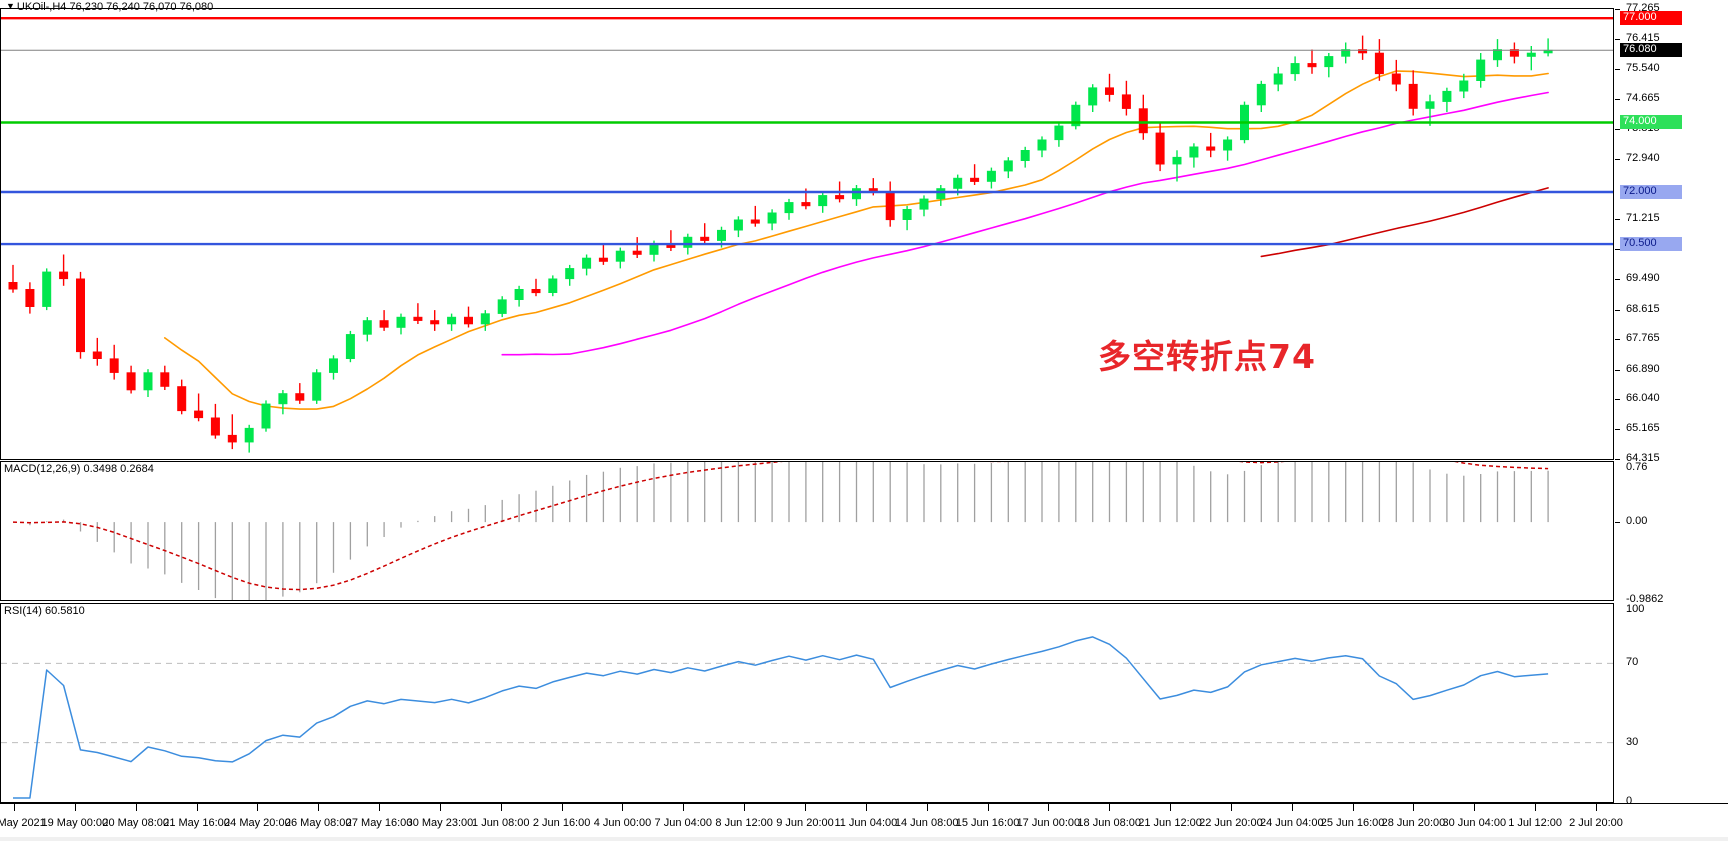  What do you see at coordinates (1643, 308) in the screenshot?
I see `price-axis-tick-label: 68.615` at bounding box center [1643, 308].